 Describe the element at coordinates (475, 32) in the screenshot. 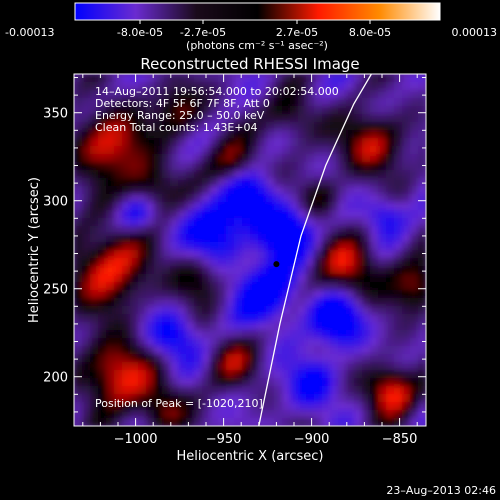

I see `colorbar-tick-label: 0.00013` at that location.